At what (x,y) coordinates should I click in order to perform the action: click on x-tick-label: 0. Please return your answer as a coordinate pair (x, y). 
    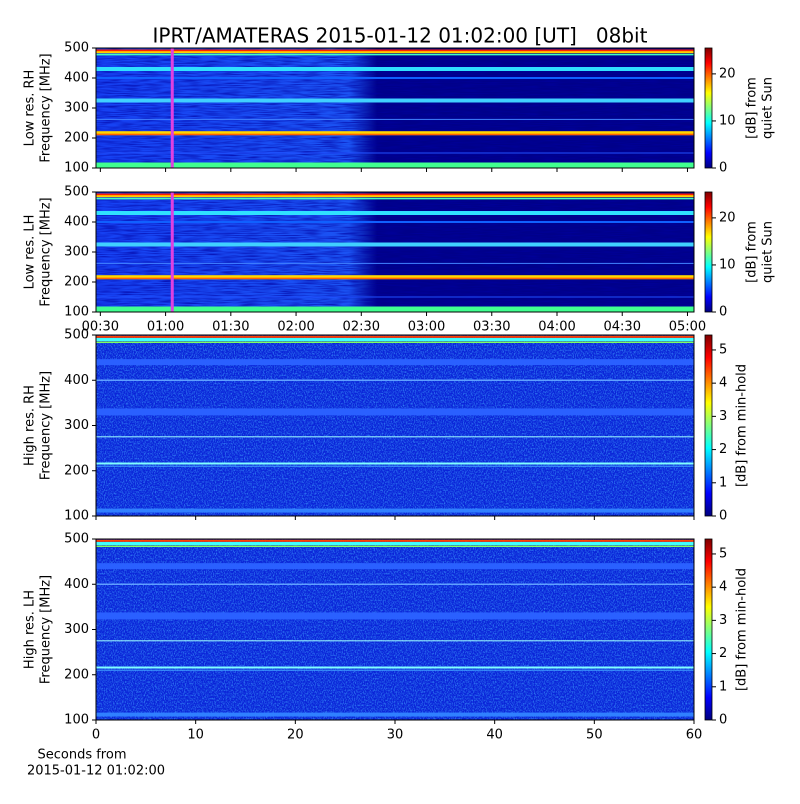
    Looking at the image, I should click on (96, 735).